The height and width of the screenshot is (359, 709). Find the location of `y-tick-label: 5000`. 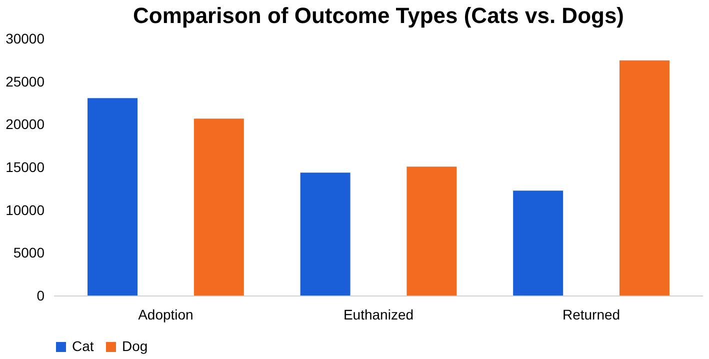

y-tick-label: 5000 is located at coordinates (29, 252).